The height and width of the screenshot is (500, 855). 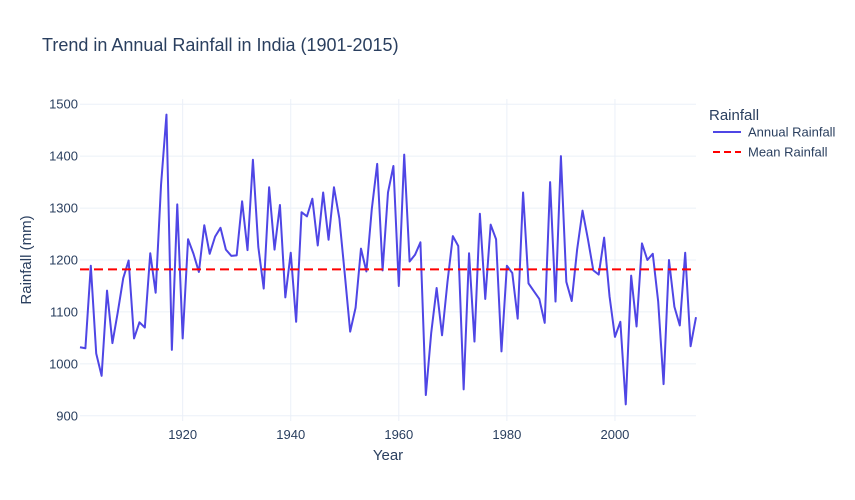 I want to click on legend-label: Annual Rainfall, so click(x=792, y=132).